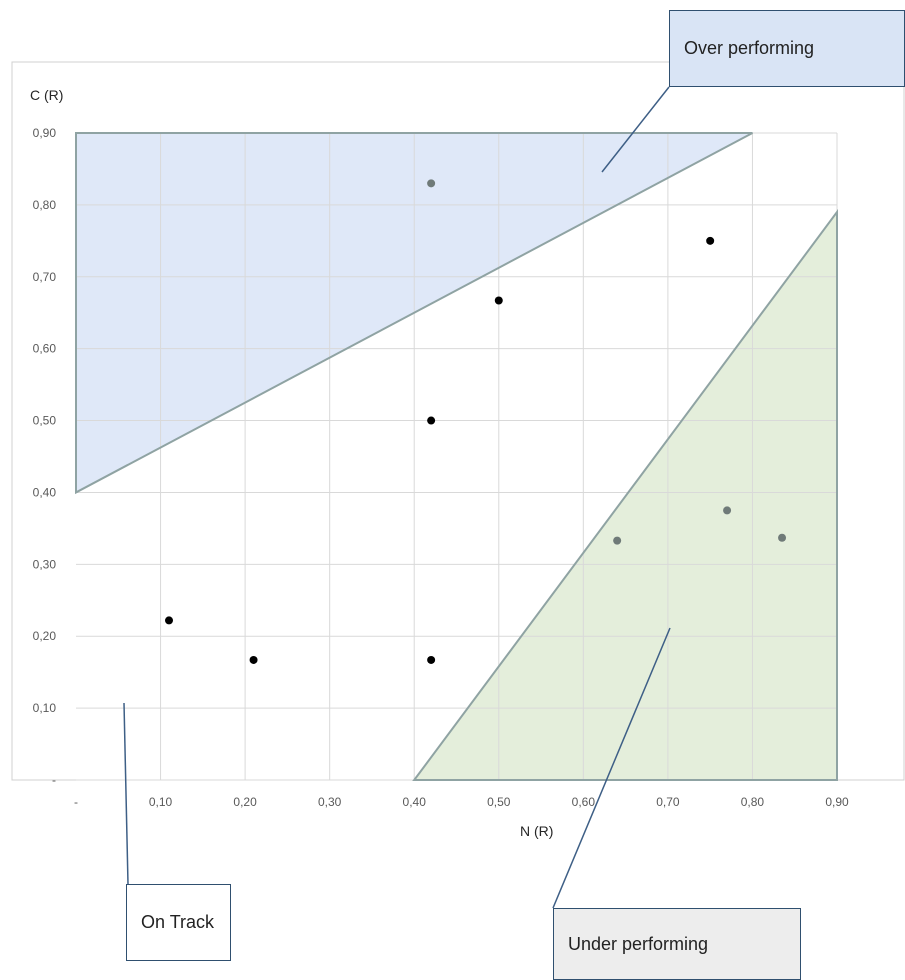  What do you see at coordinates (45, 456) in the screenshot?
I see `y-axis-ticks: - 0,10 0,20 0,30 0,40 0,50 0,60 0,70 0,80 0,90` at bounding box center [45, 456].